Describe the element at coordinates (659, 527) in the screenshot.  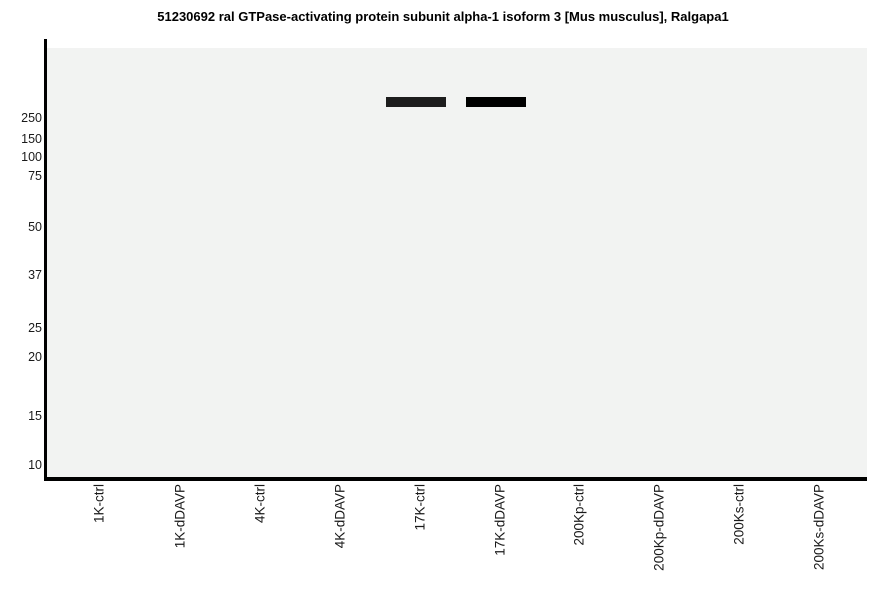
I see `x-lane-label: 200Kp-dDAVP` at that location.